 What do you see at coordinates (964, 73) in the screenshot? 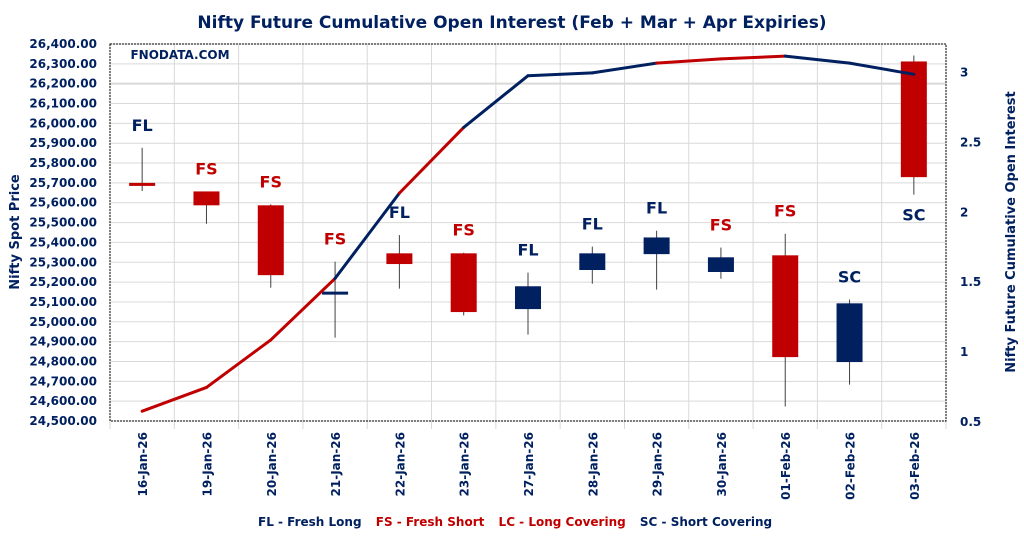
I see `right-tick-label: 3` at bounding box center [964, 73].